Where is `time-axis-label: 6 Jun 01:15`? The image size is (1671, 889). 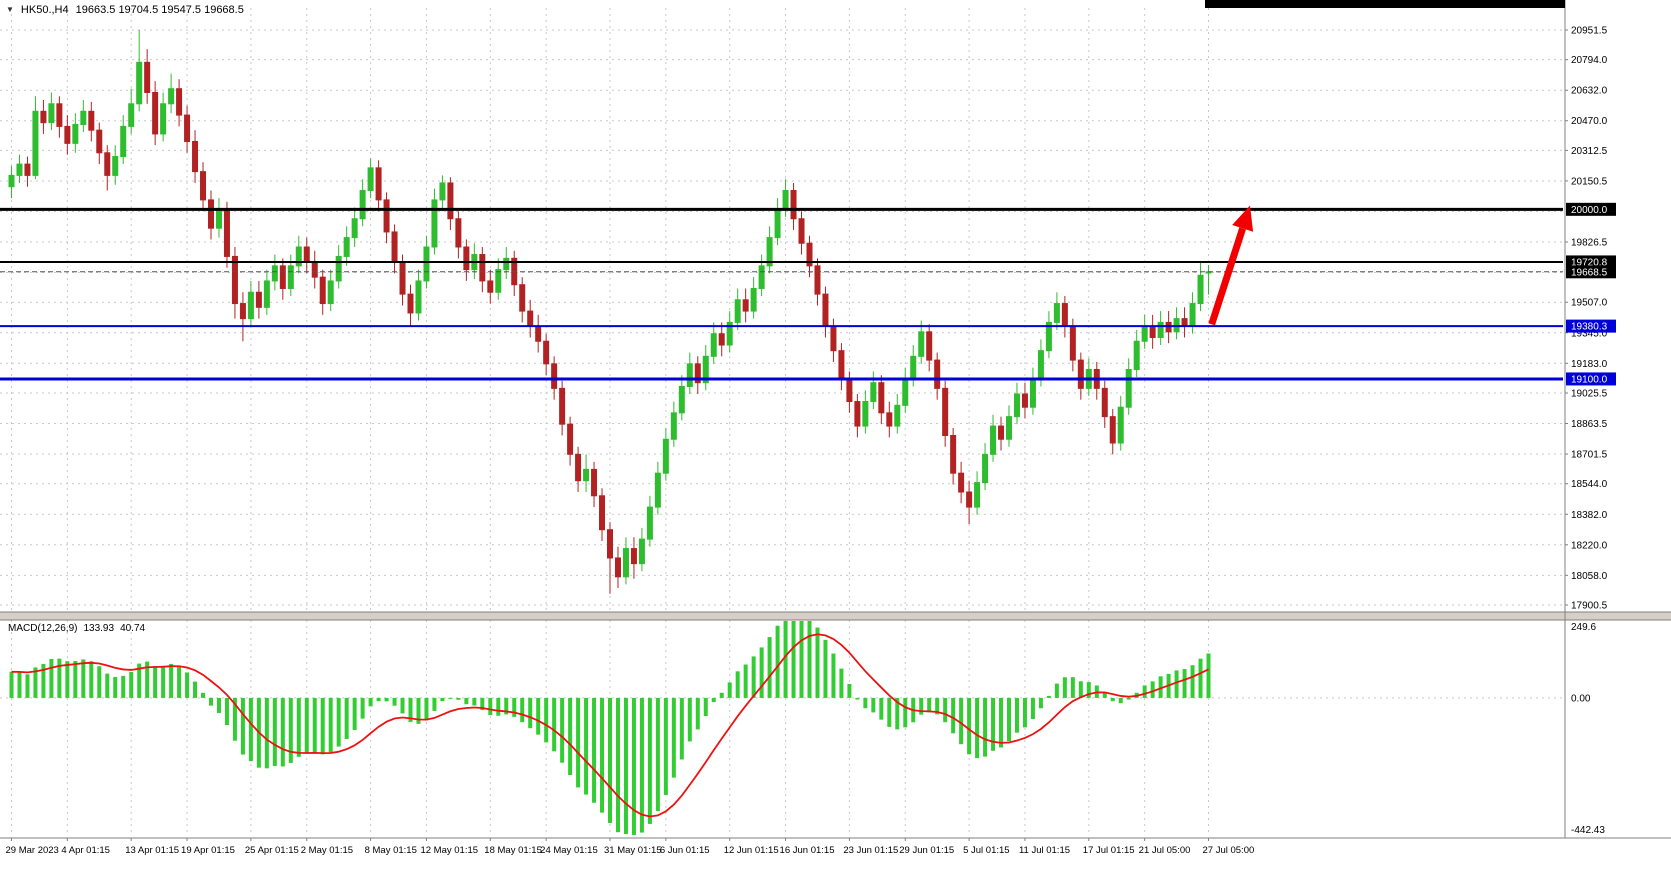
time-axis-label: 6 Jun 01:15 is located at coordinates (685, 850).